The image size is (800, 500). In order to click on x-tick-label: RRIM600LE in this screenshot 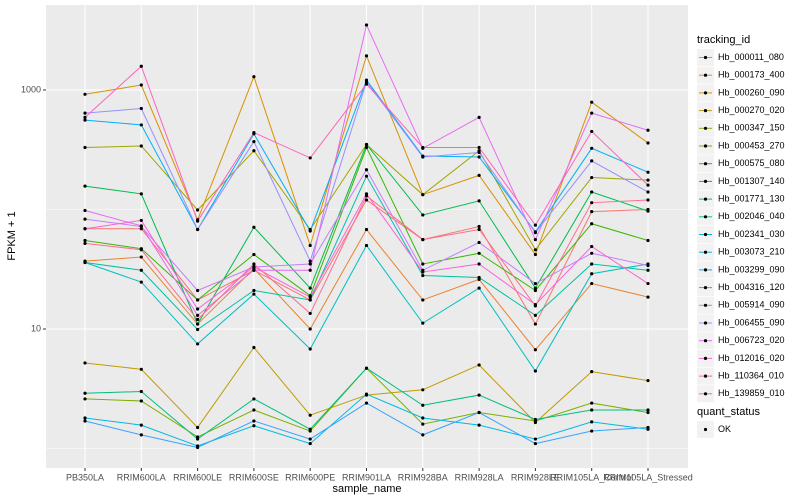, I will do `click(197, 477)`.